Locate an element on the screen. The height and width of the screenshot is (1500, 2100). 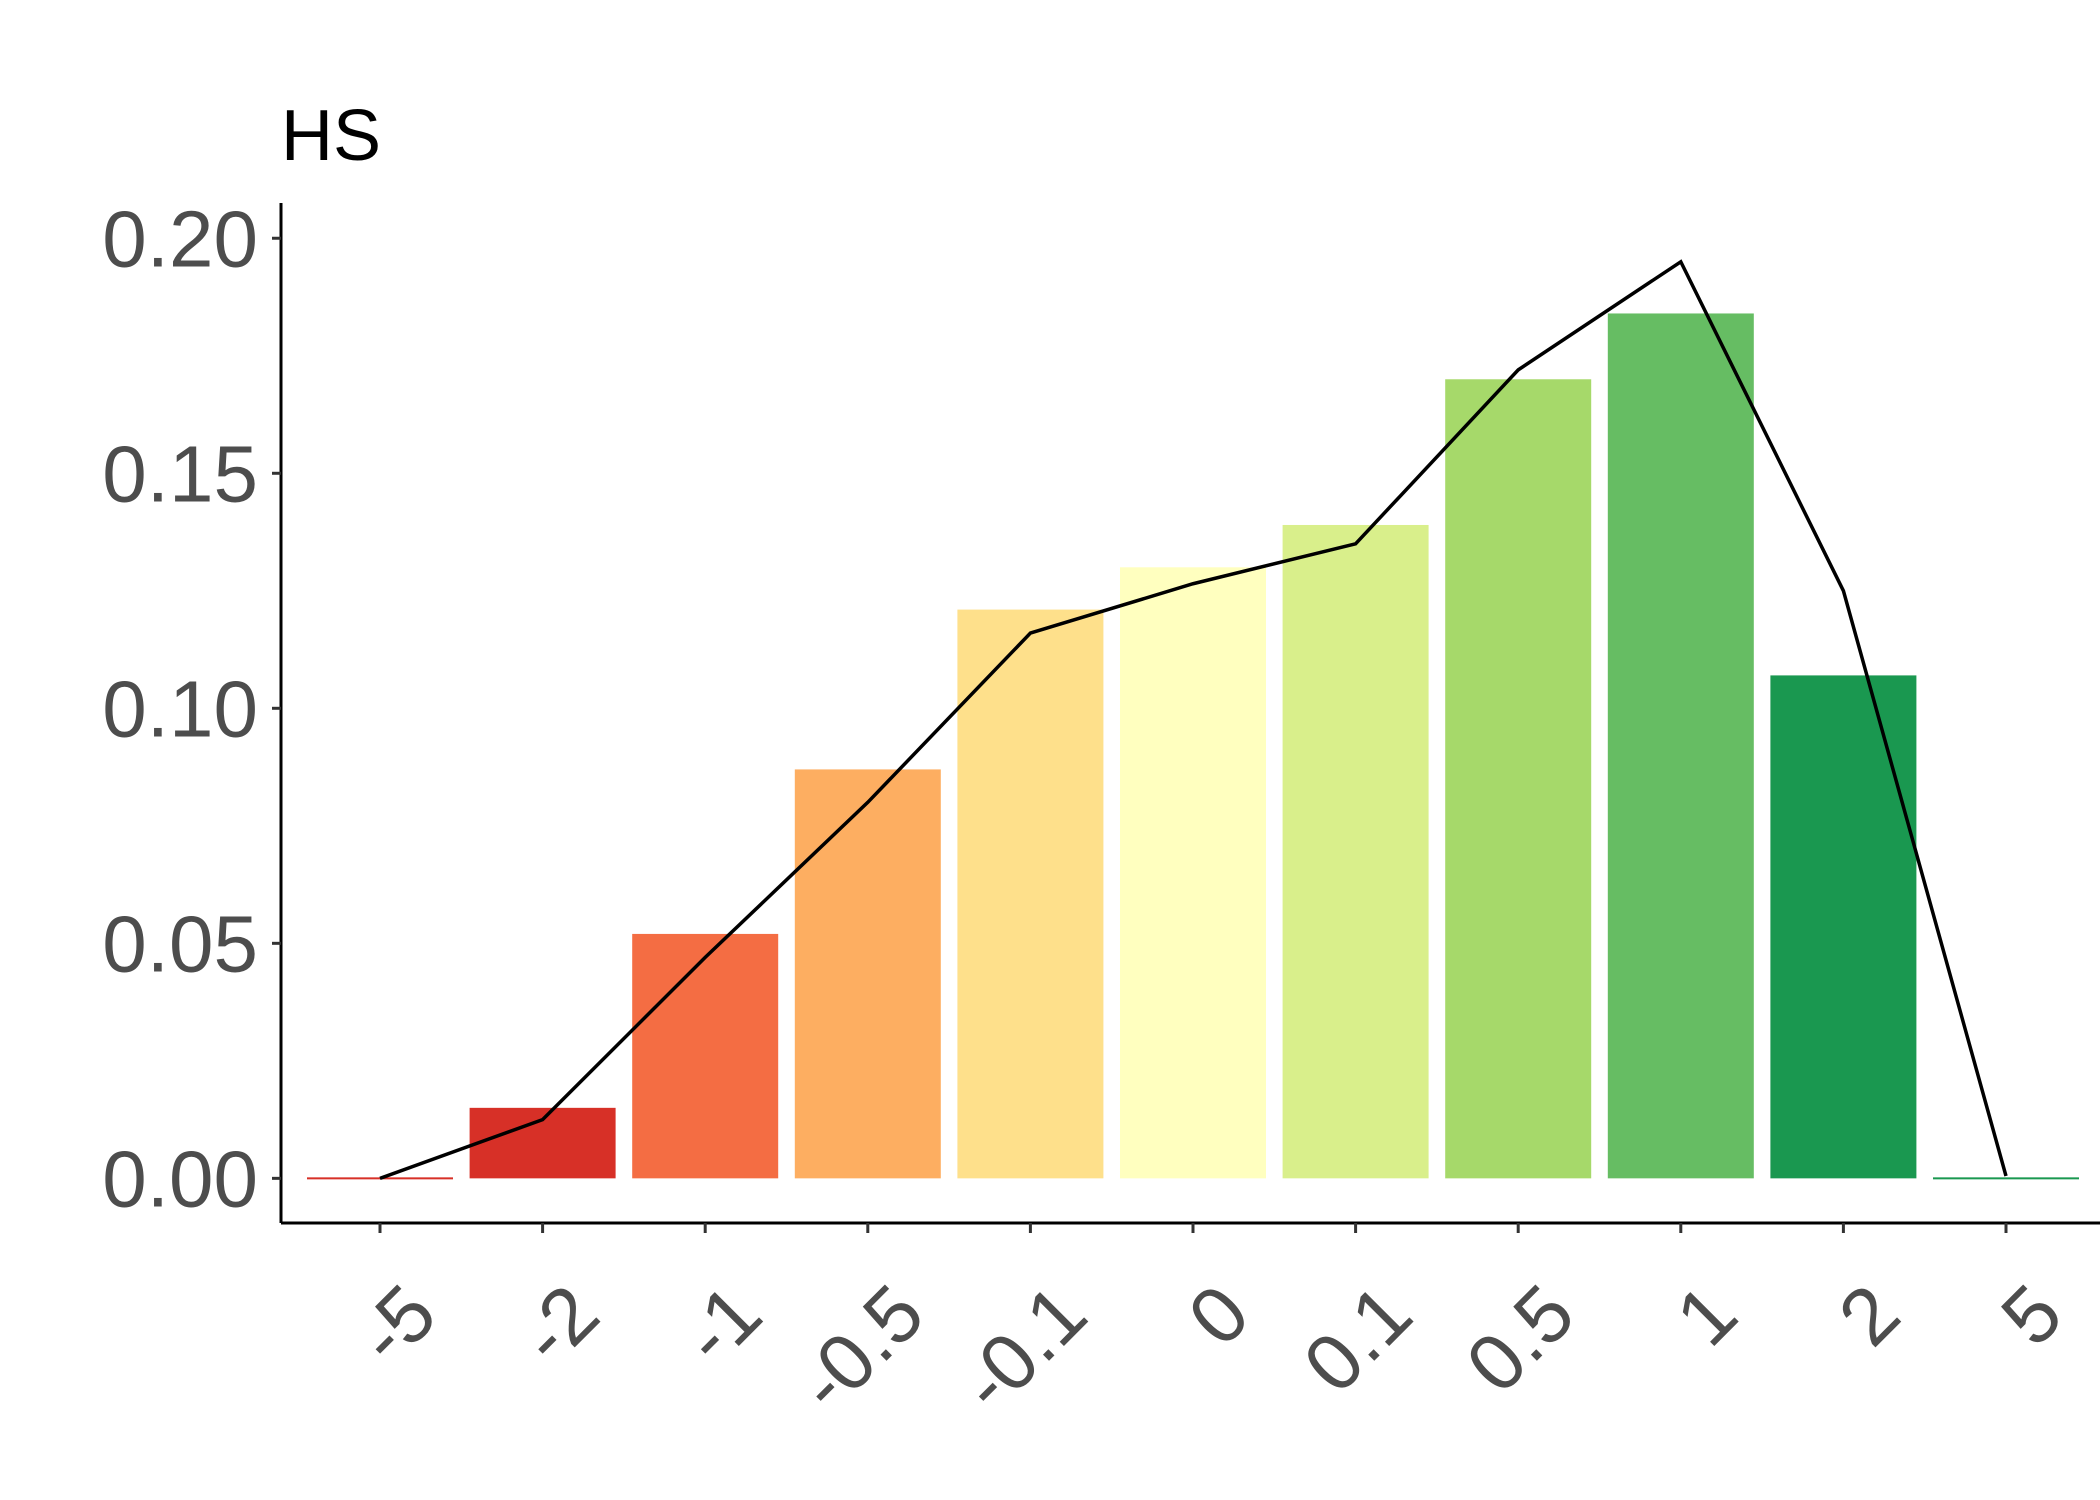
y-tick-label-3: 0.15 is located at coordinates (180, 473).